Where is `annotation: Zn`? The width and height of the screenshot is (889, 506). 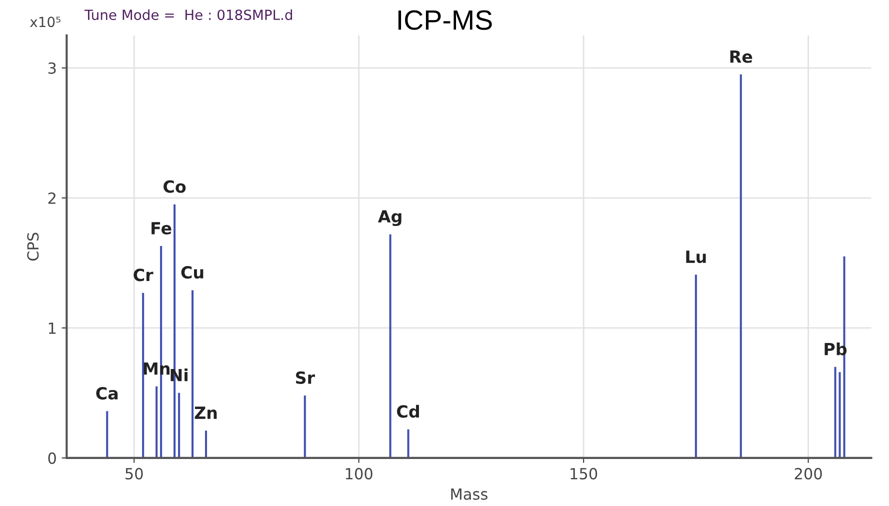
annotation: Zn is located at coordinates (205, 412).